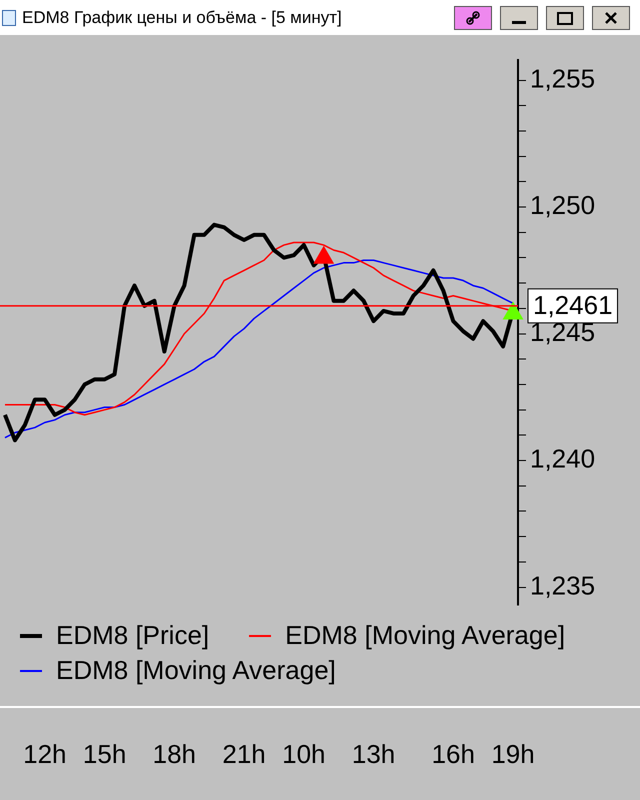 The height and width of the screenshot is (800, 640). Describe the element at coordinates (453, 753) in the screenshot. I see `x-tick-label: 16h` at that location.